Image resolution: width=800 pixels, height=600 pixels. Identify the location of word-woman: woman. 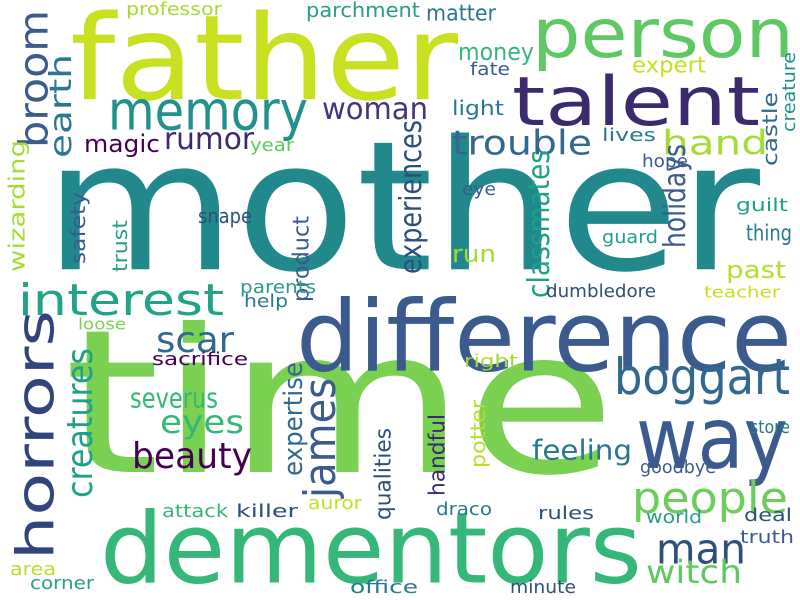
(375, 109).